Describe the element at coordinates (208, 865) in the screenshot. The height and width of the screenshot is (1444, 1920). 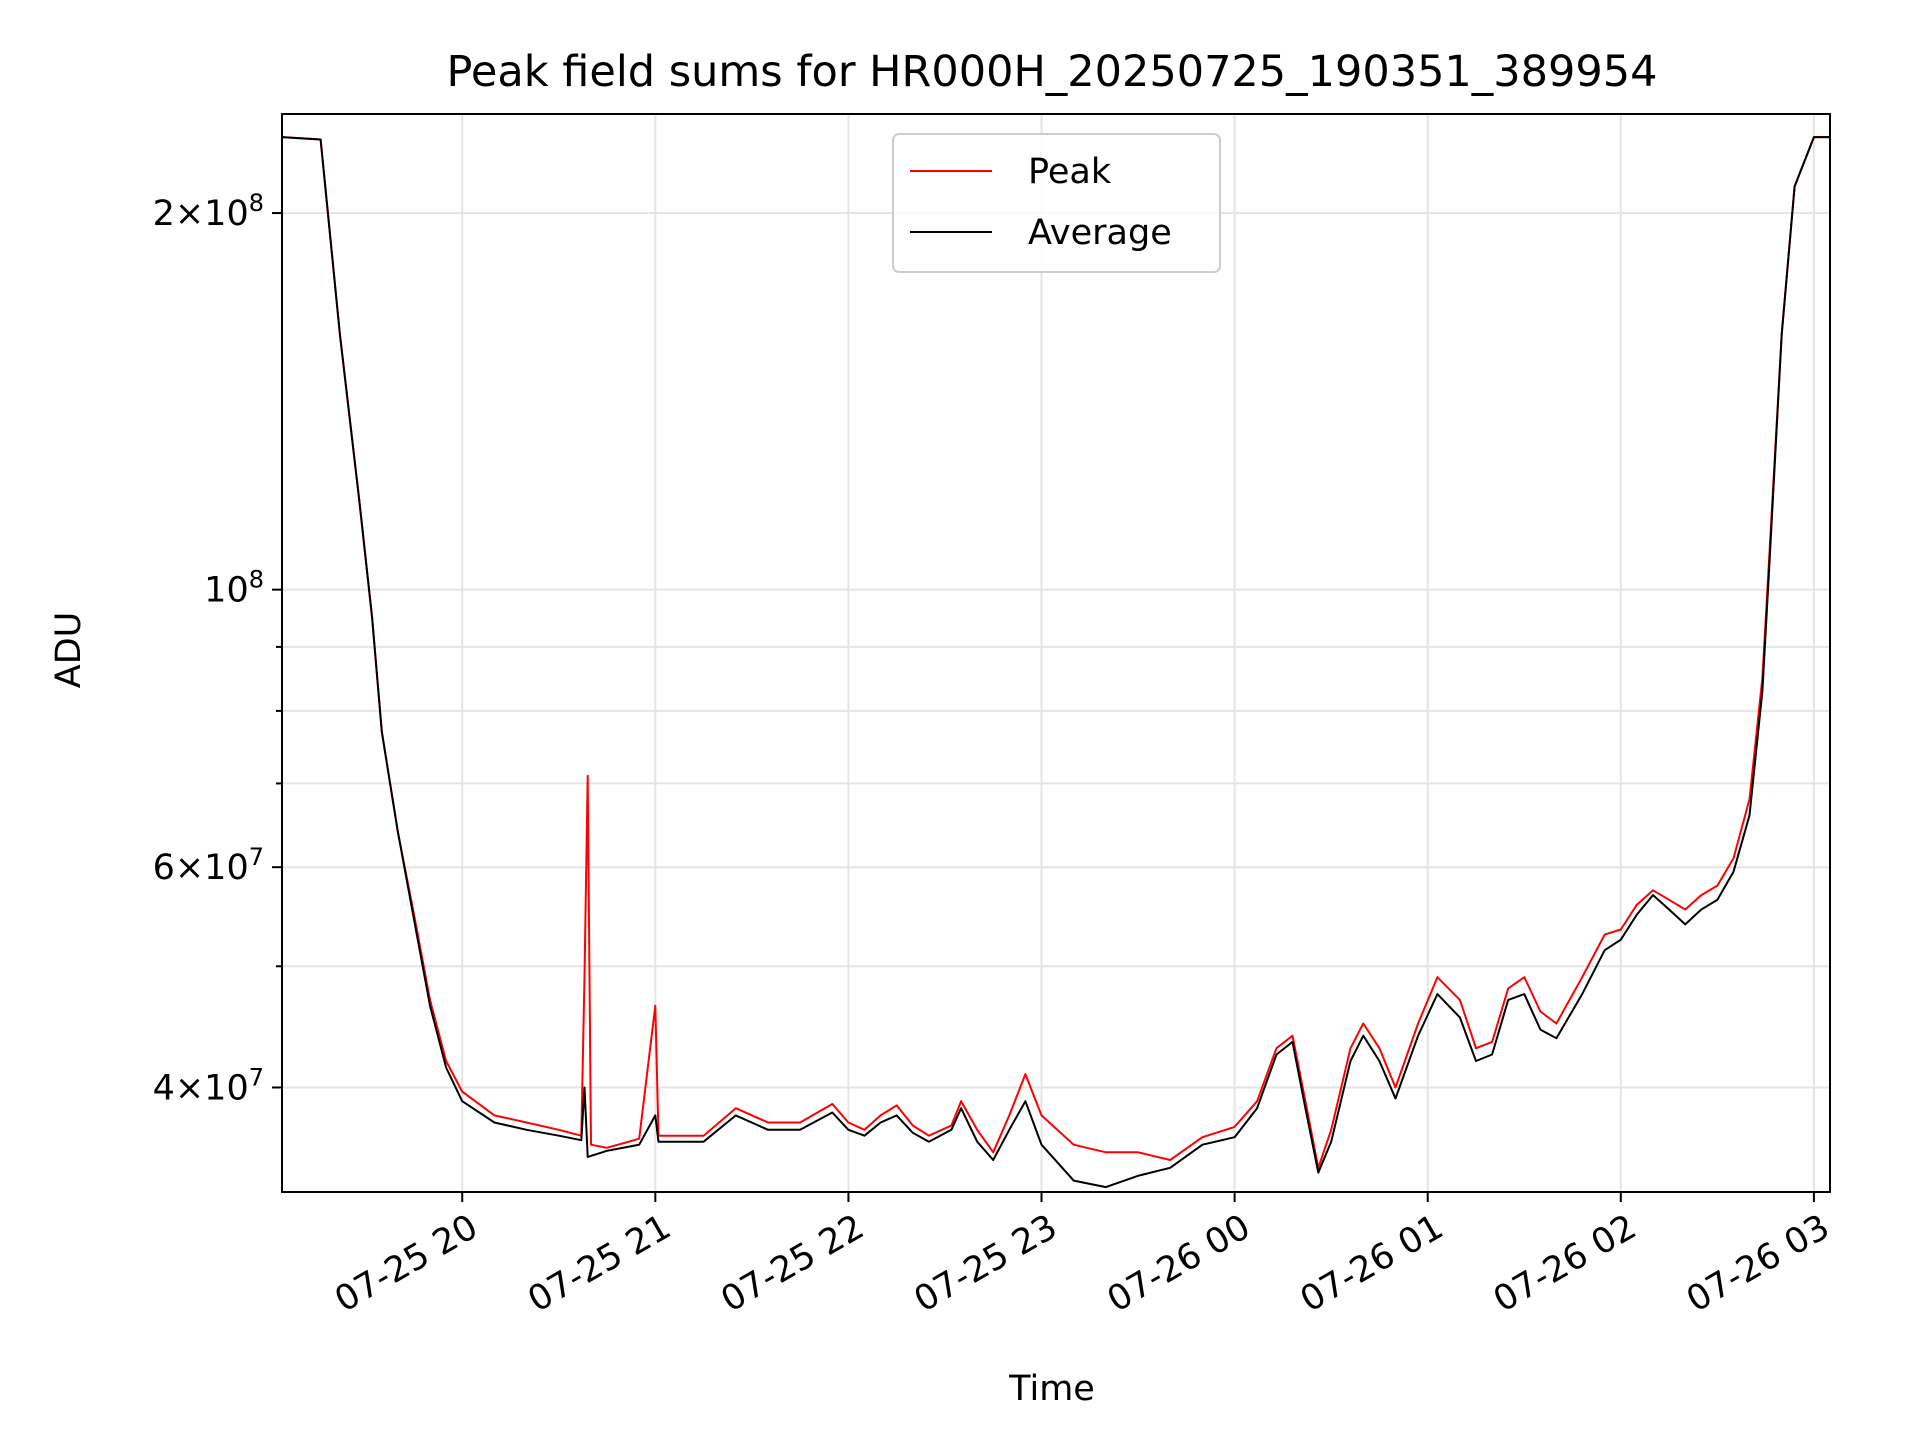
I see `y-tick-label: 6×107` at that location.